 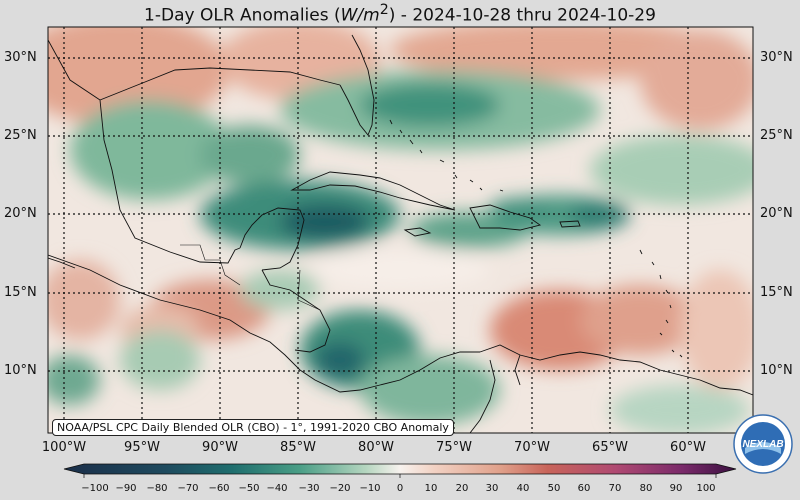 I want to click on colorbar-tick: 40, so click(x=523, y=488).